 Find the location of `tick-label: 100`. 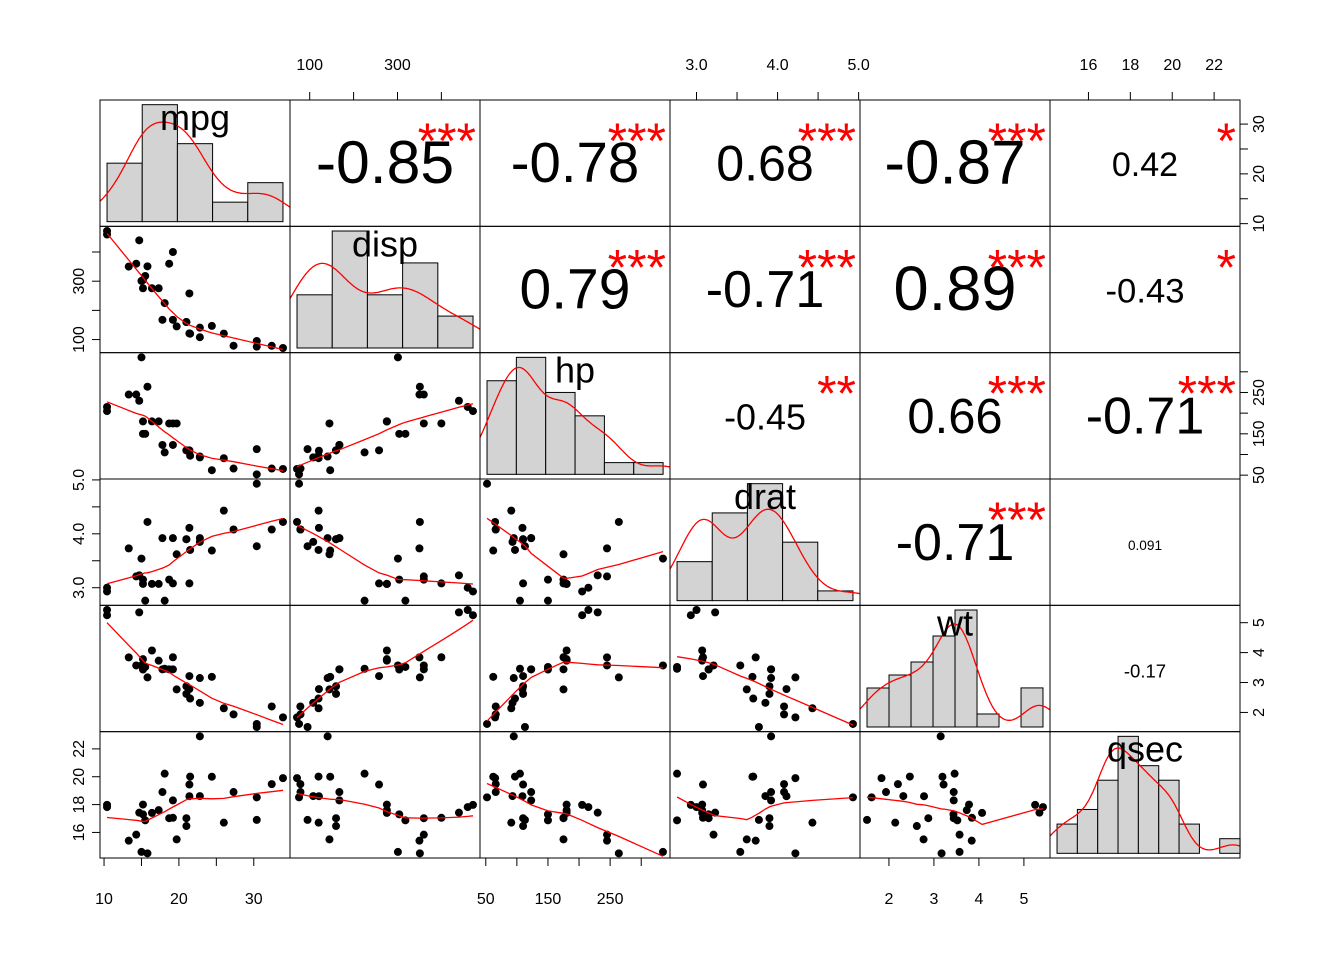

tick-label: 100 is located at coordinates (309, 65).